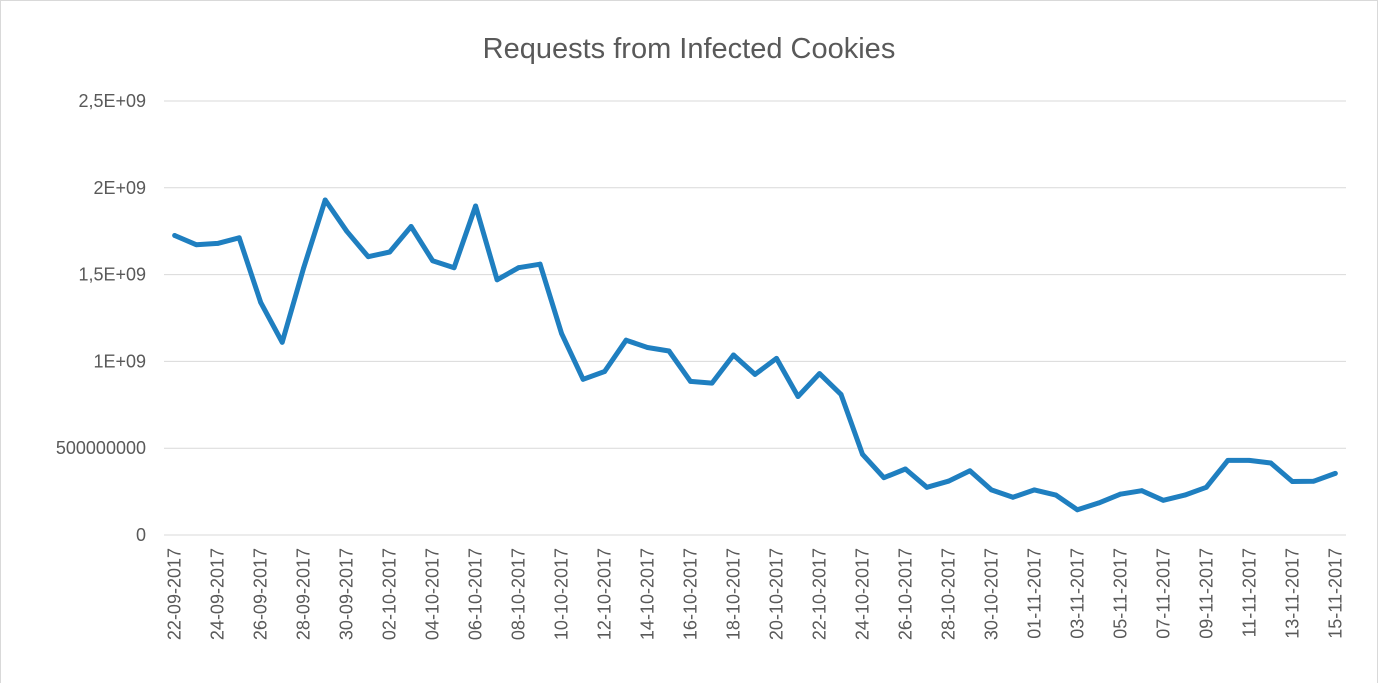  What do you see at coordinates (734, 594) in the screenshot?
I see `x-tick-label: 18-10-2017` at bounding box center [734, 594].